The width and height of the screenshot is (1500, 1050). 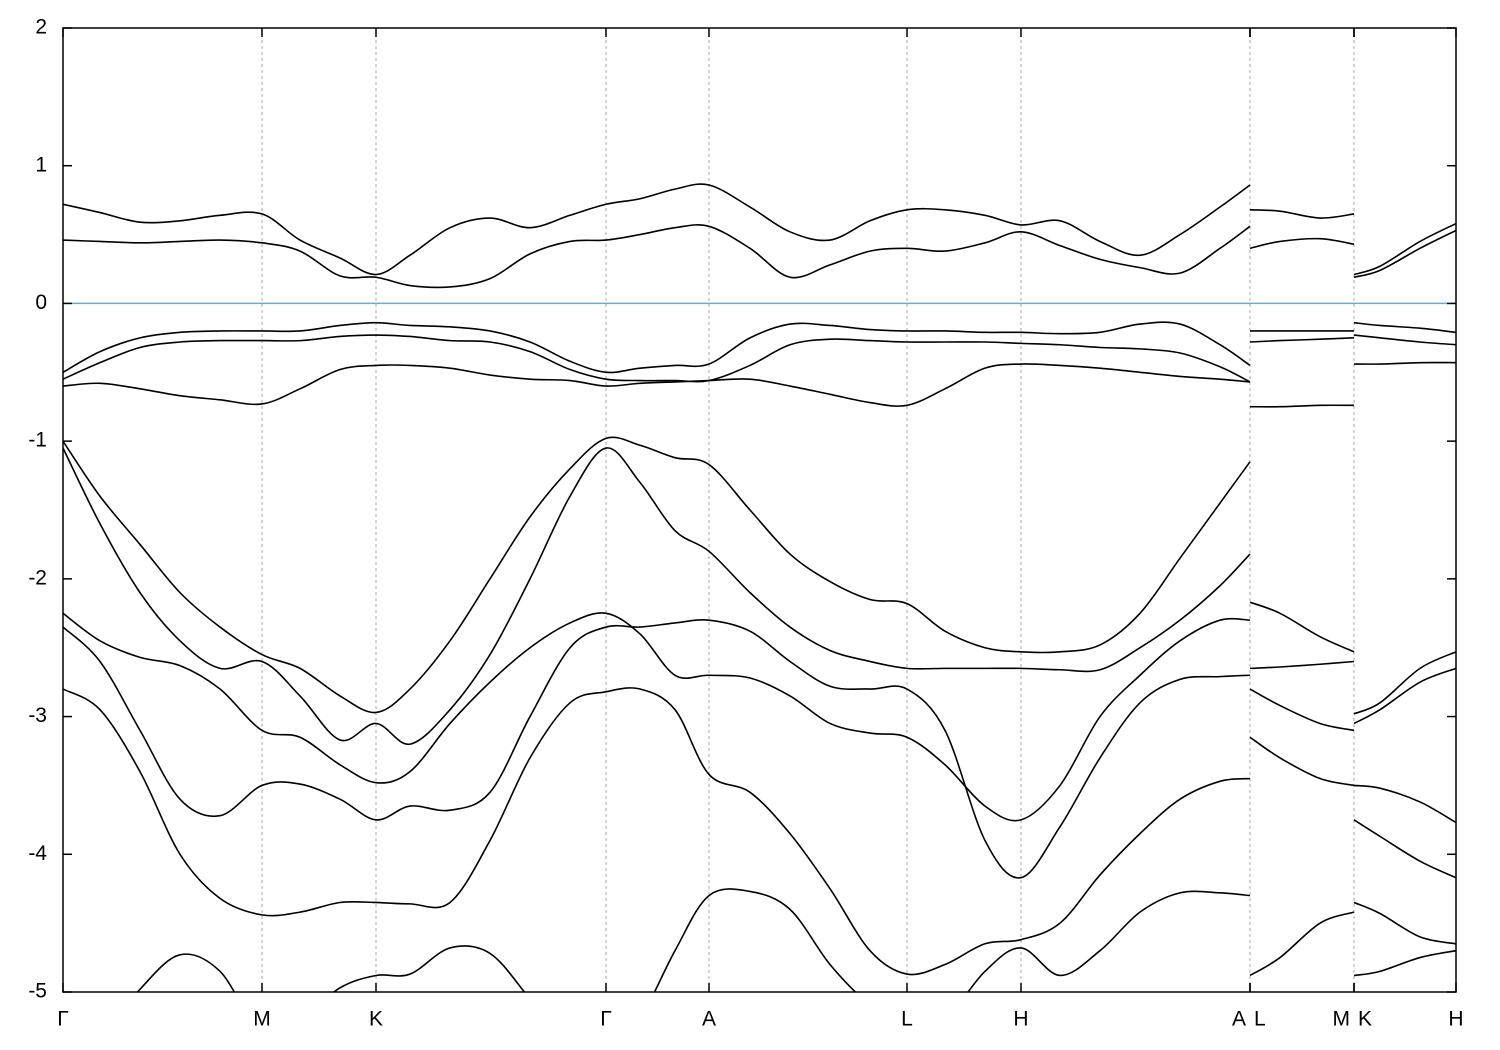 What do you see at coordinates (41, 27) in the screenshot?
I see `y-tick-label: 2` at bounding box center [41, 27].